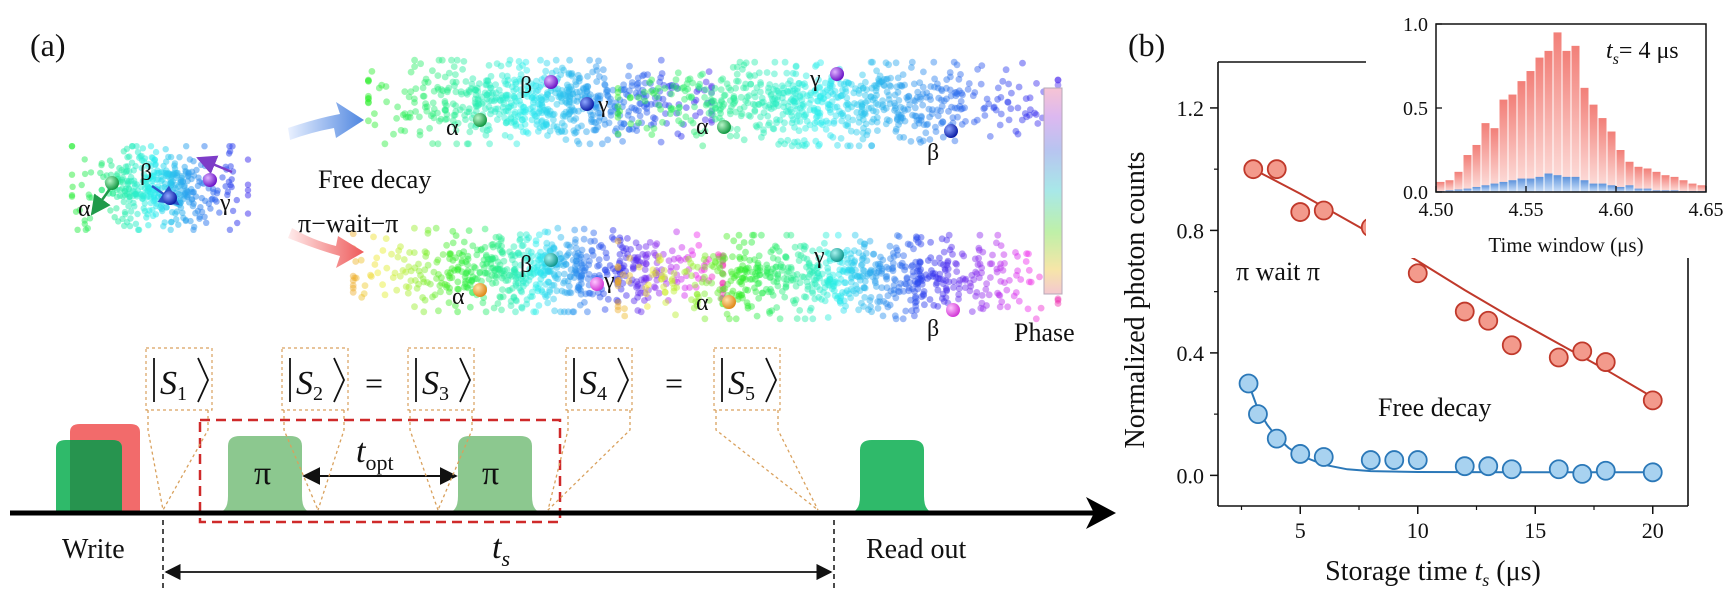 Image resolution: width=1730 pixels, height=595 pixels. I want to click on particle-beta-initial, so click(170, 198).